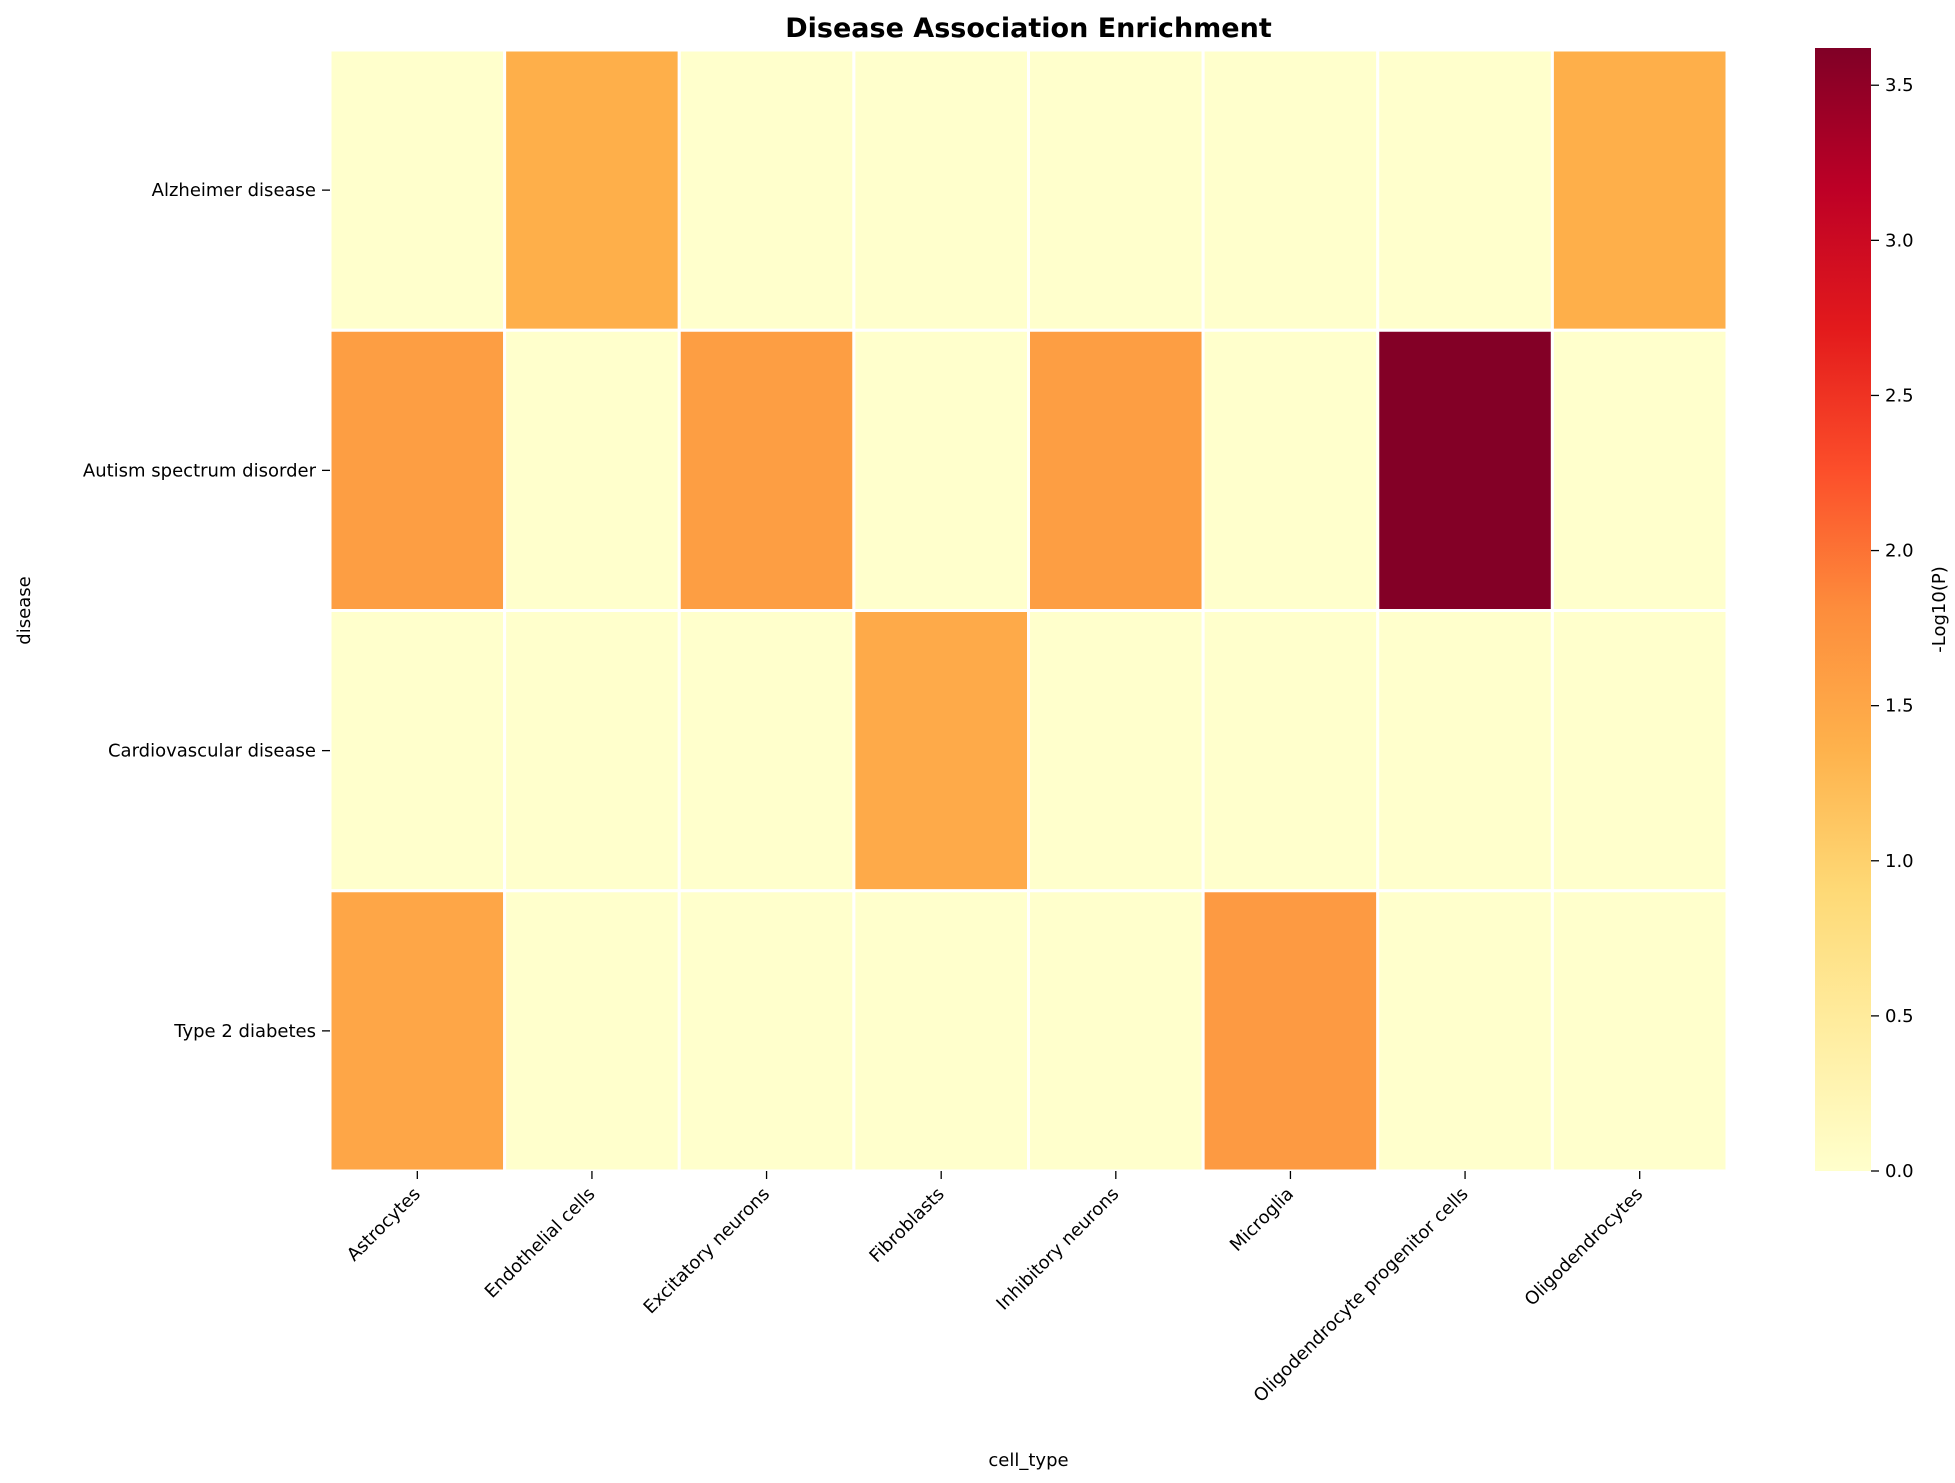 The image size is (1955, 1483). What do you see at coordinates (1899, 395) in the screenshot?
I see `colorbar-tick-label: 2.5` at bounding box center [1899, 395].